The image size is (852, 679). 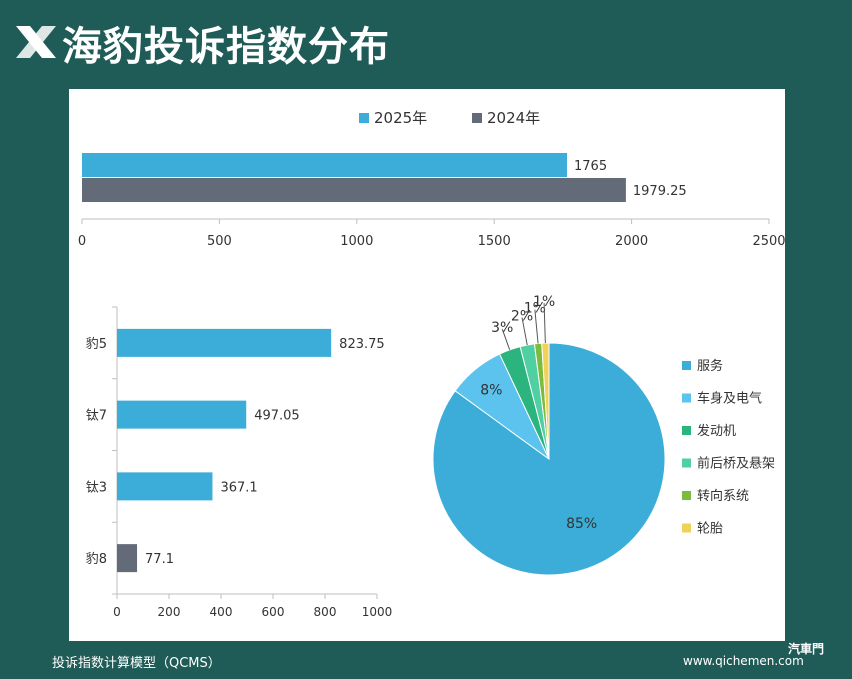 What do you see at coordinates (136, 663) in the screenshot?
I see `footer-model: 投诉指数计算模型（QCMS）` at bounding box center [136, 663].